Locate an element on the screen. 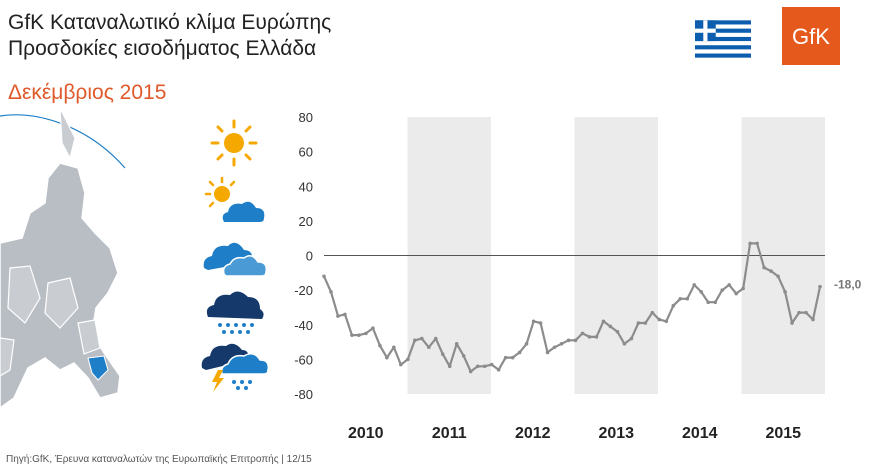 Image resolution: width=872 pixels, height=476 pixels. title-line-1: GfK Καταναλωτικό κλίμα Ευρώπης is located at coordinates (170, 22).